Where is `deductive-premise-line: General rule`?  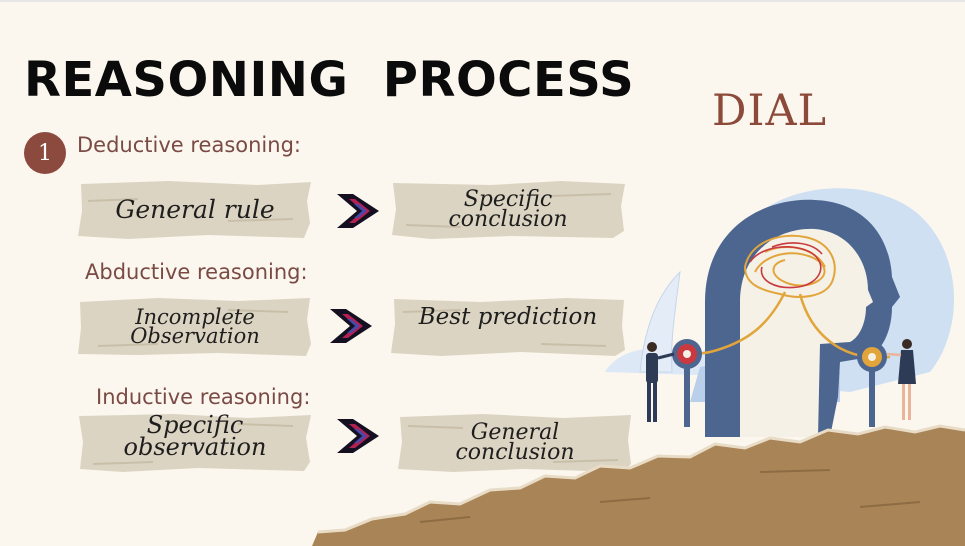 deductive-premise-line: General rule is located at coordinates (195, 209).